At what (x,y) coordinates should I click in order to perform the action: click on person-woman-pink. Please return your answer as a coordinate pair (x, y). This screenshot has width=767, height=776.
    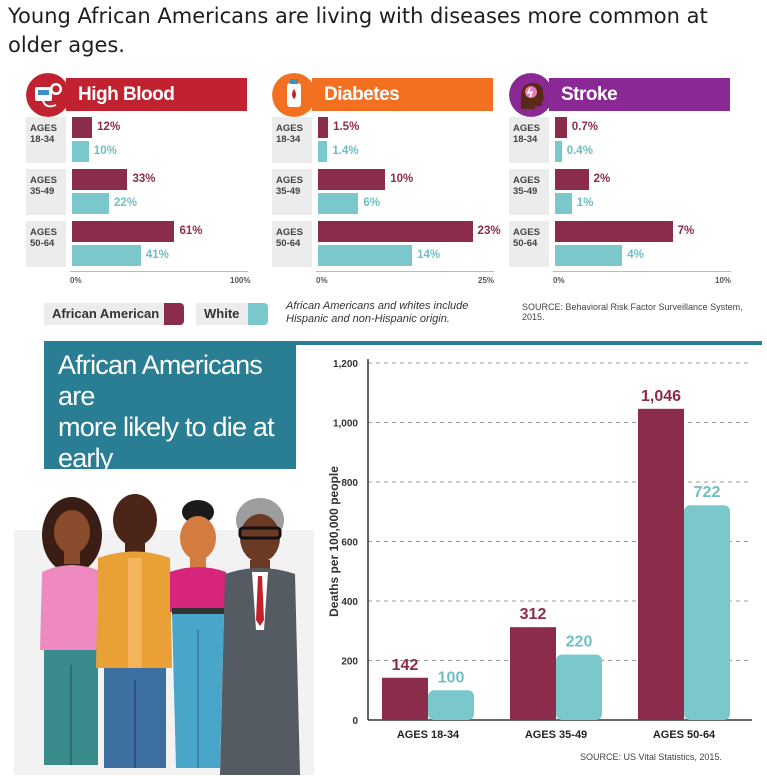
    Looking at the image, I should click on (72, 631).